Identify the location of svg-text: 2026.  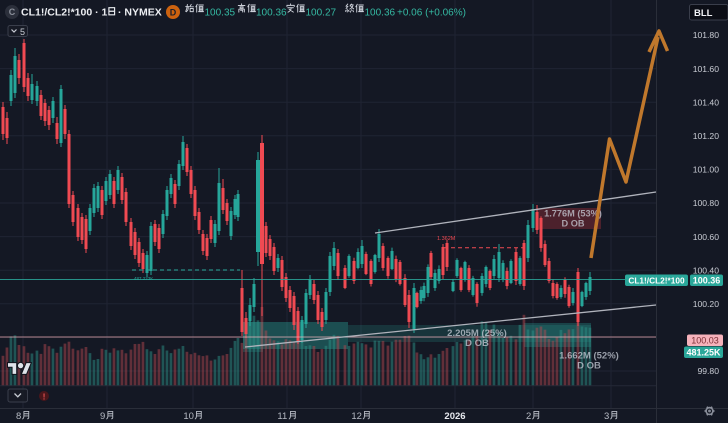
(454, 416).